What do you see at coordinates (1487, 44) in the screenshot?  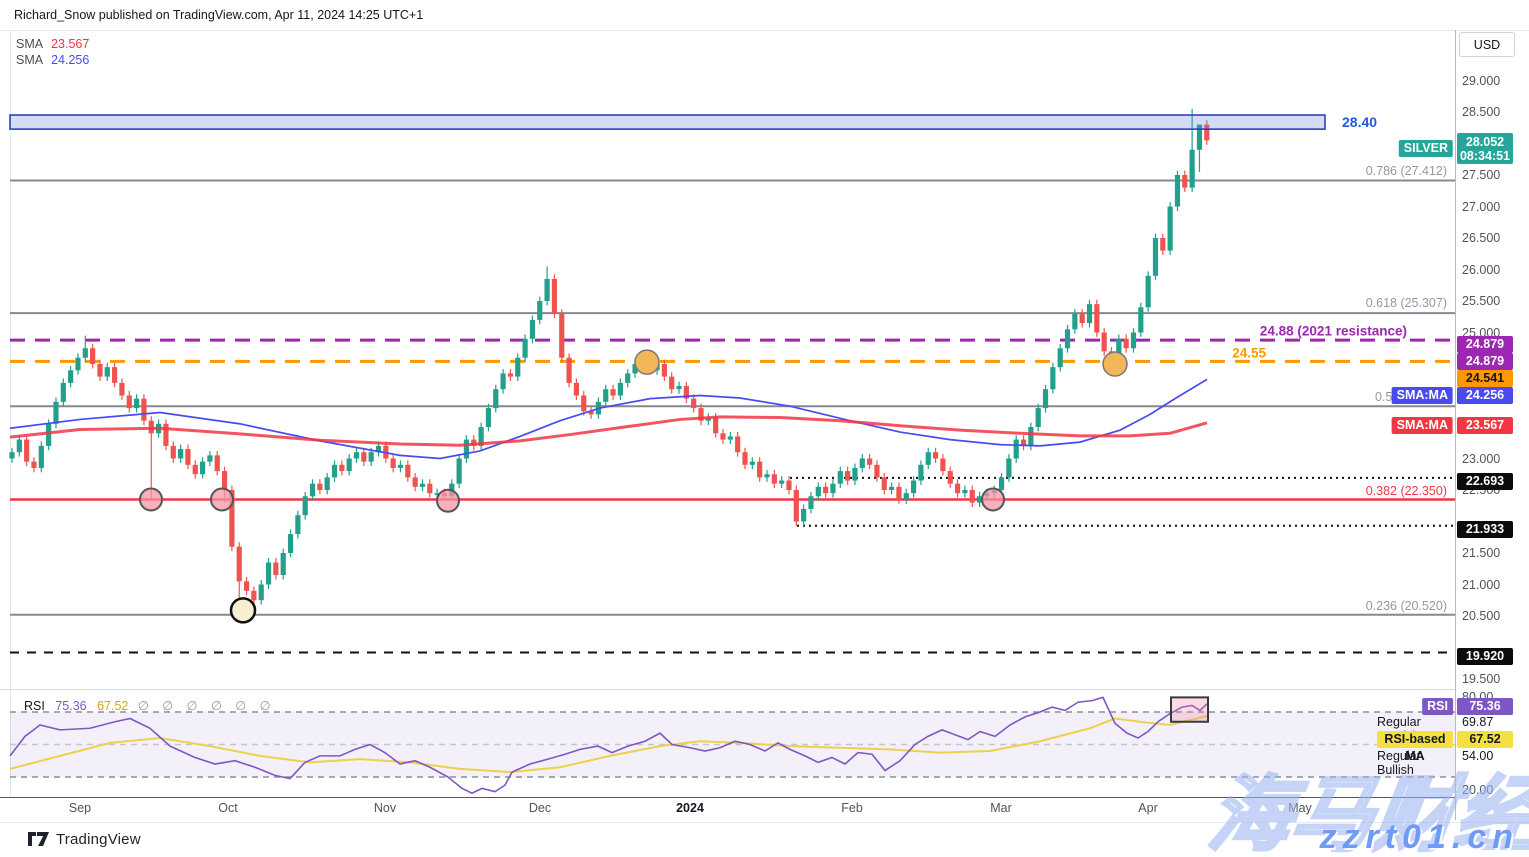 I see `currency-toggle-button: USD` at bounding box center [1487, 44].